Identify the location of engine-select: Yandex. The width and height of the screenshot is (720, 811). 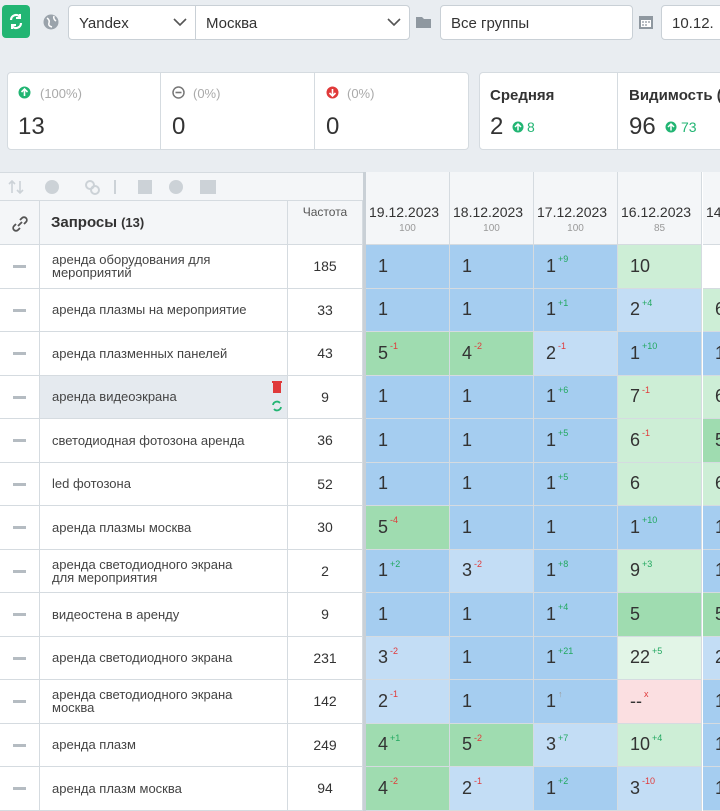
(132, 22).